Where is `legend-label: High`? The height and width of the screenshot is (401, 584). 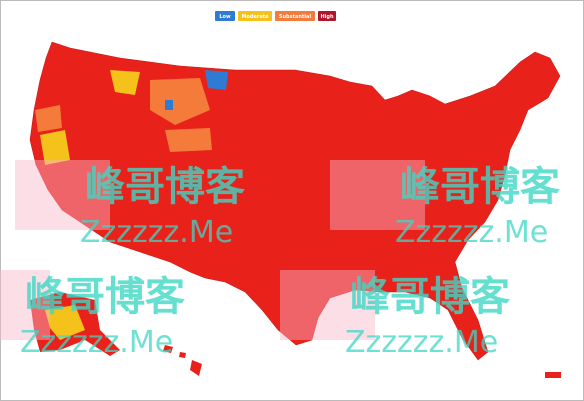 legend-label: High is located at coordinates (326, 17).